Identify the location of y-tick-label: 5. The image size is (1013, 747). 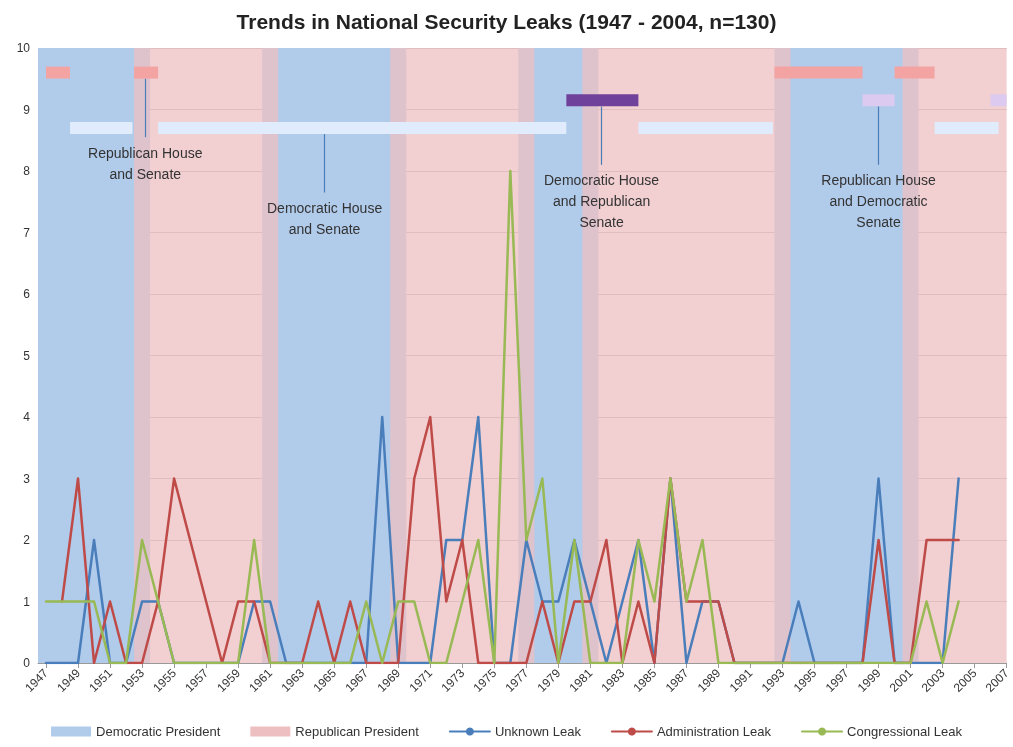
(27, 355).